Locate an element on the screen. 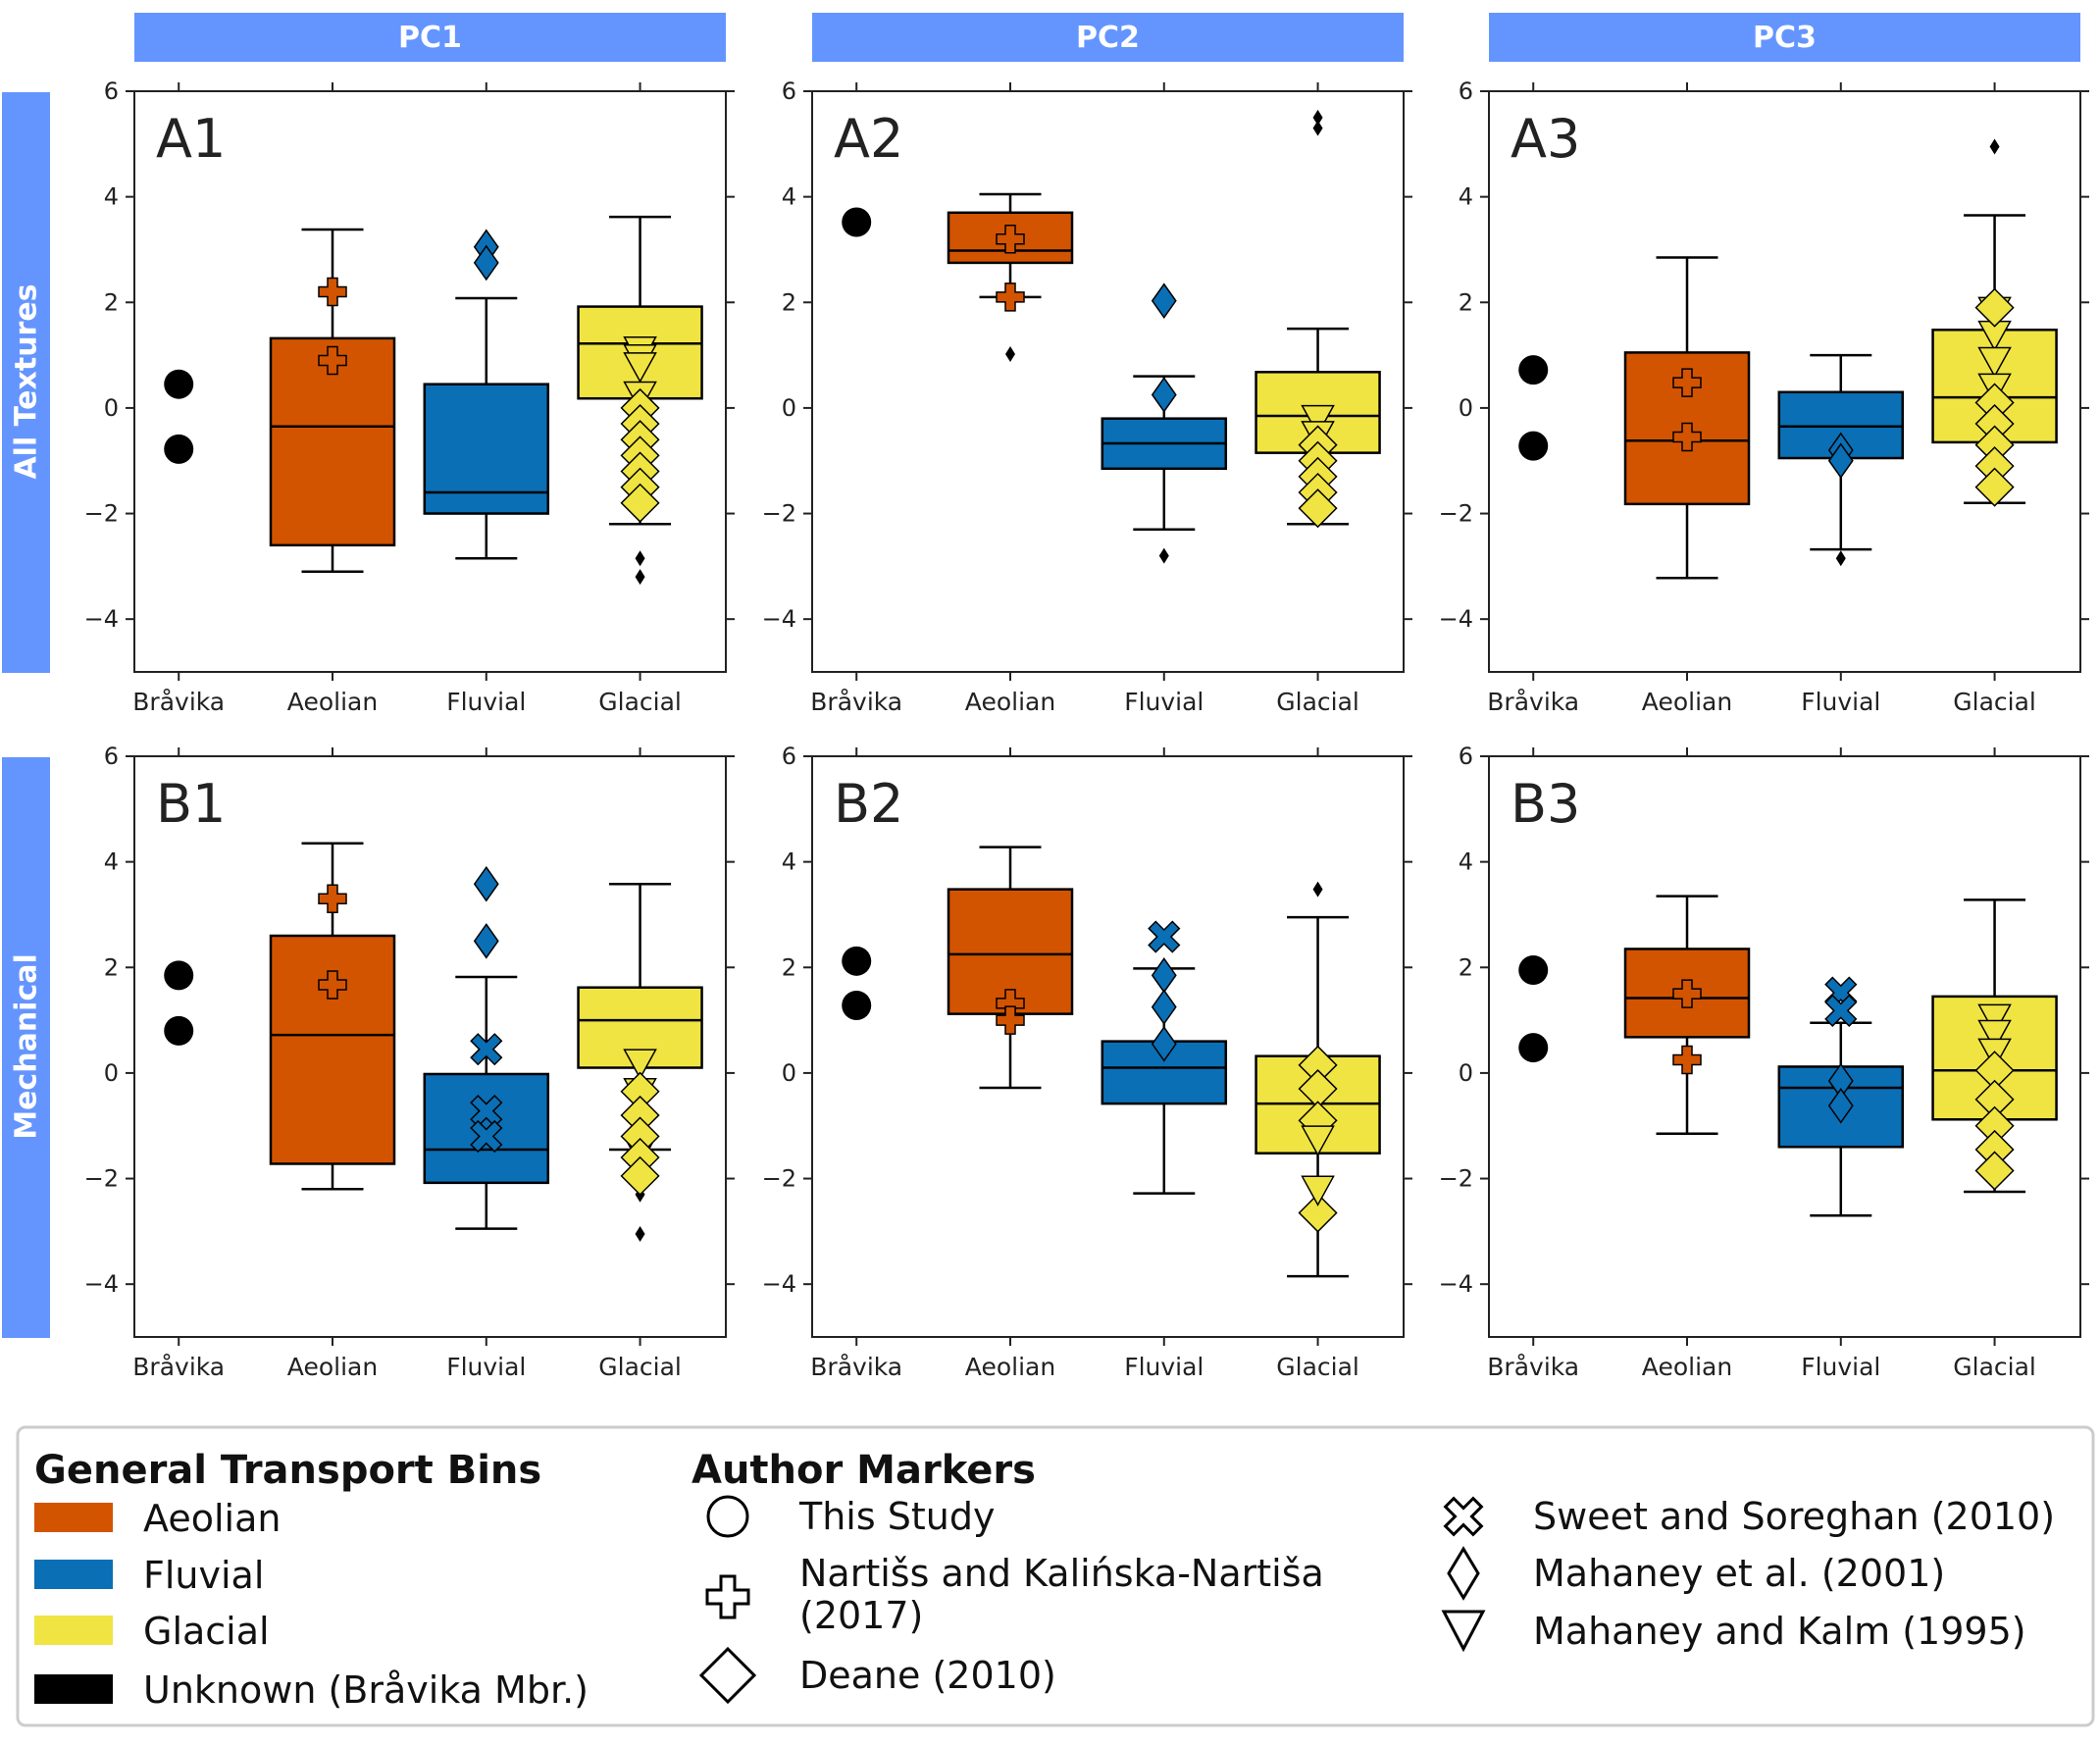  legend-bin-label: Aeolian is located at coordinates (212, 1518).